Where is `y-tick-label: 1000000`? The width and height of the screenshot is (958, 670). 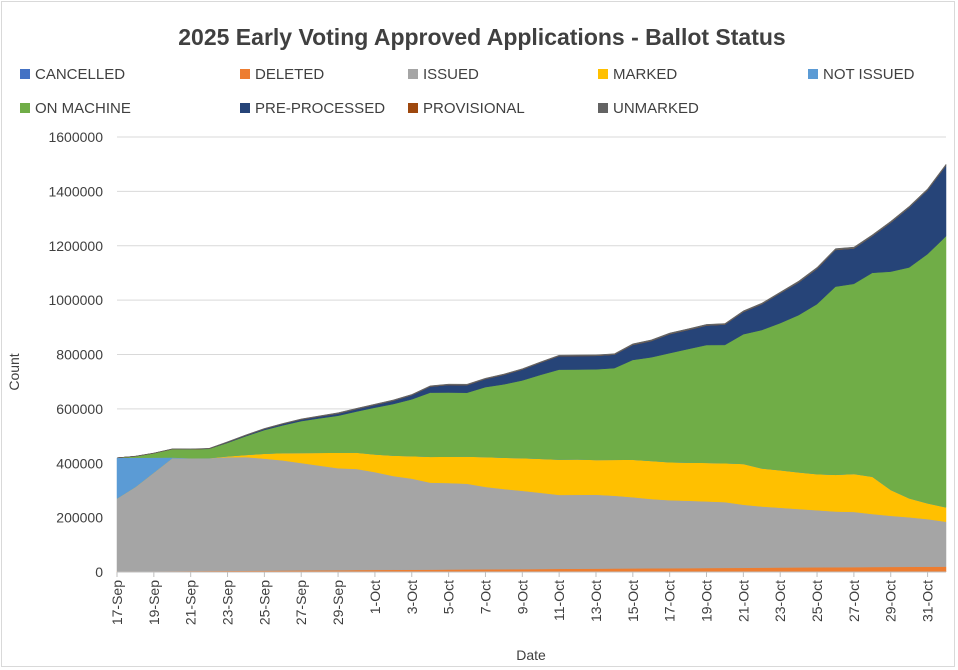
y-tick-label: 1000000 is located at coordinates (75, 300).